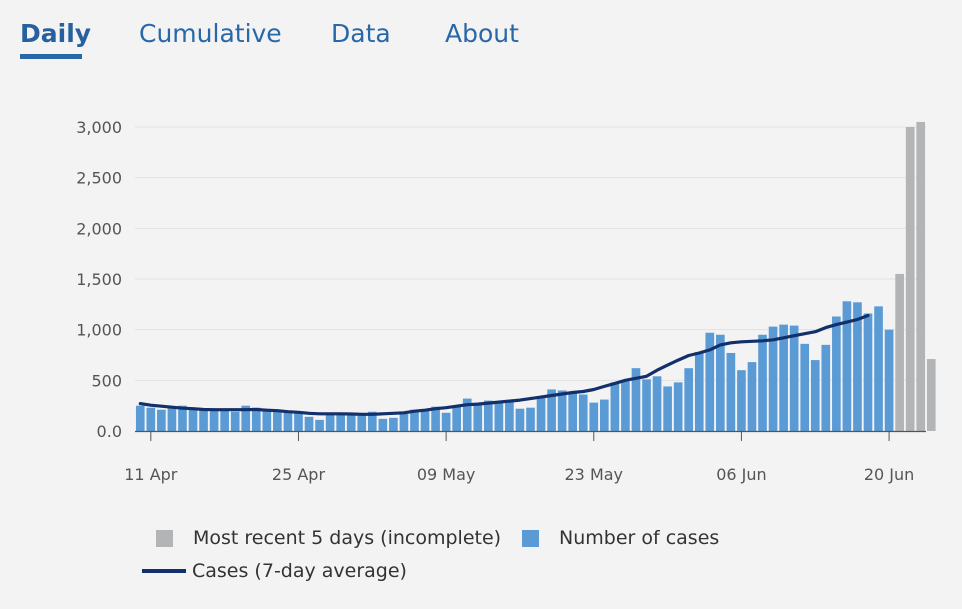  I want to click on y-tick-label: 2,500, so click(99, 178).